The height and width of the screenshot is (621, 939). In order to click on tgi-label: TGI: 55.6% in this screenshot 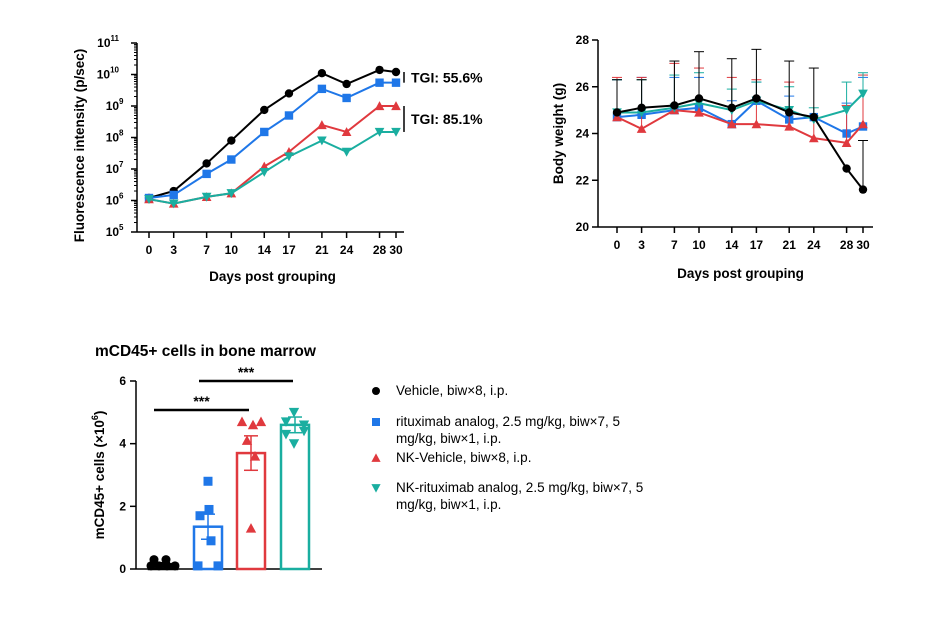, I will do `click(447, 77)`.